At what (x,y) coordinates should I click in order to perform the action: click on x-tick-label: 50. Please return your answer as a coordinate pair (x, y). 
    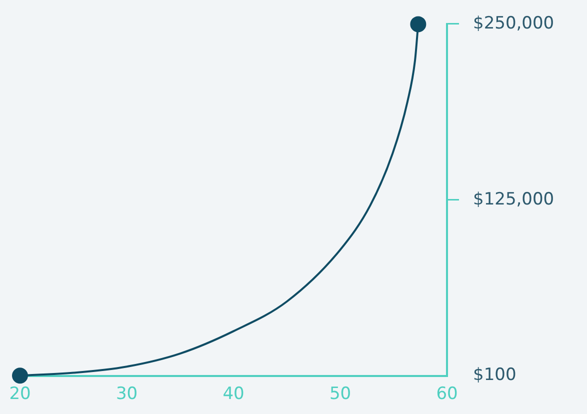
    Looking at the image, I should click on (340, 394).